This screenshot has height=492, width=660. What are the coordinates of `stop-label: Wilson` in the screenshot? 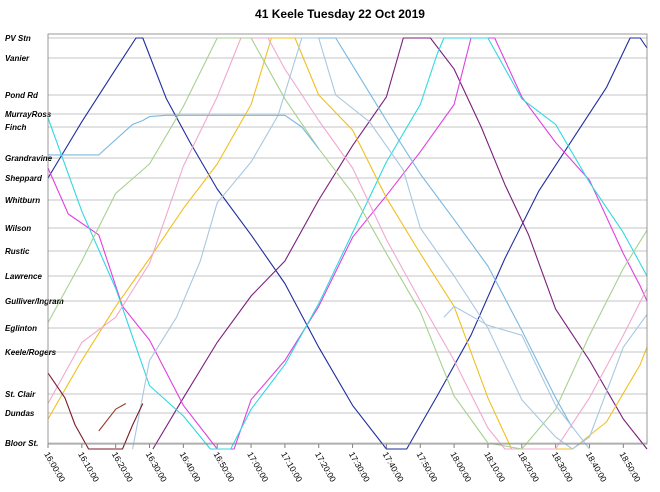 It's located at (18, 228).